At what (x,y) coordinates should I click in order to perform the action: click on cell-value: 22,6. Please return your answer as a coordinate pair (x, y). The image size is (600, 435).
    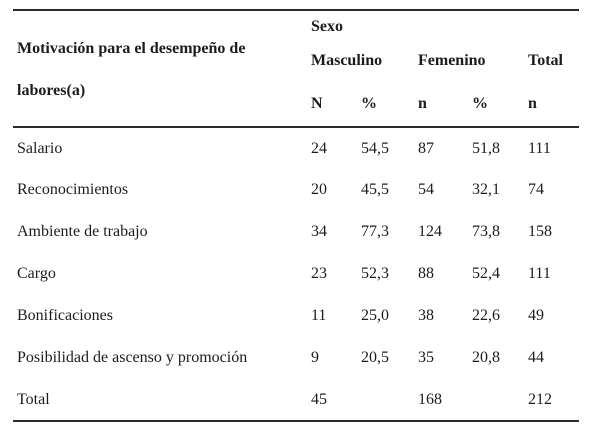
    Looking at the image, I should click on (486, 315).